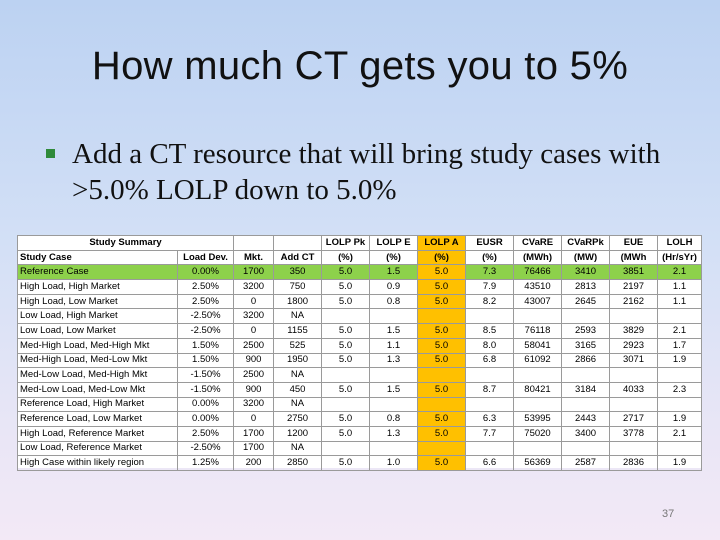 The width and height of the screenshot is (720, 540). Describe the element at coordinates (586, 463) in the screenshot. I see `table-cell: 2587` at that location.